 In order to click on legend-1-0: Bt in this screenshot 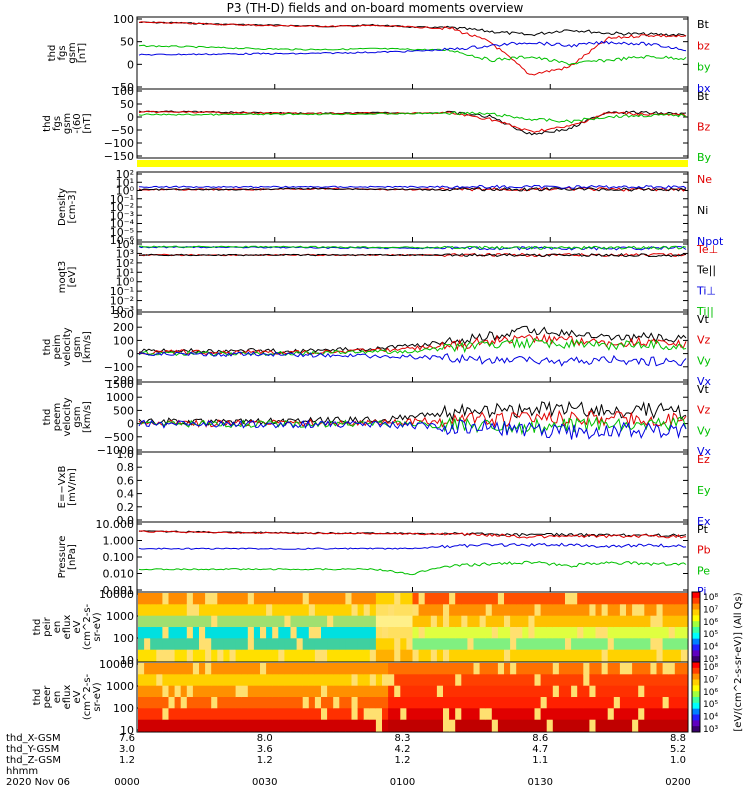, I will do `click(703, 96)`.